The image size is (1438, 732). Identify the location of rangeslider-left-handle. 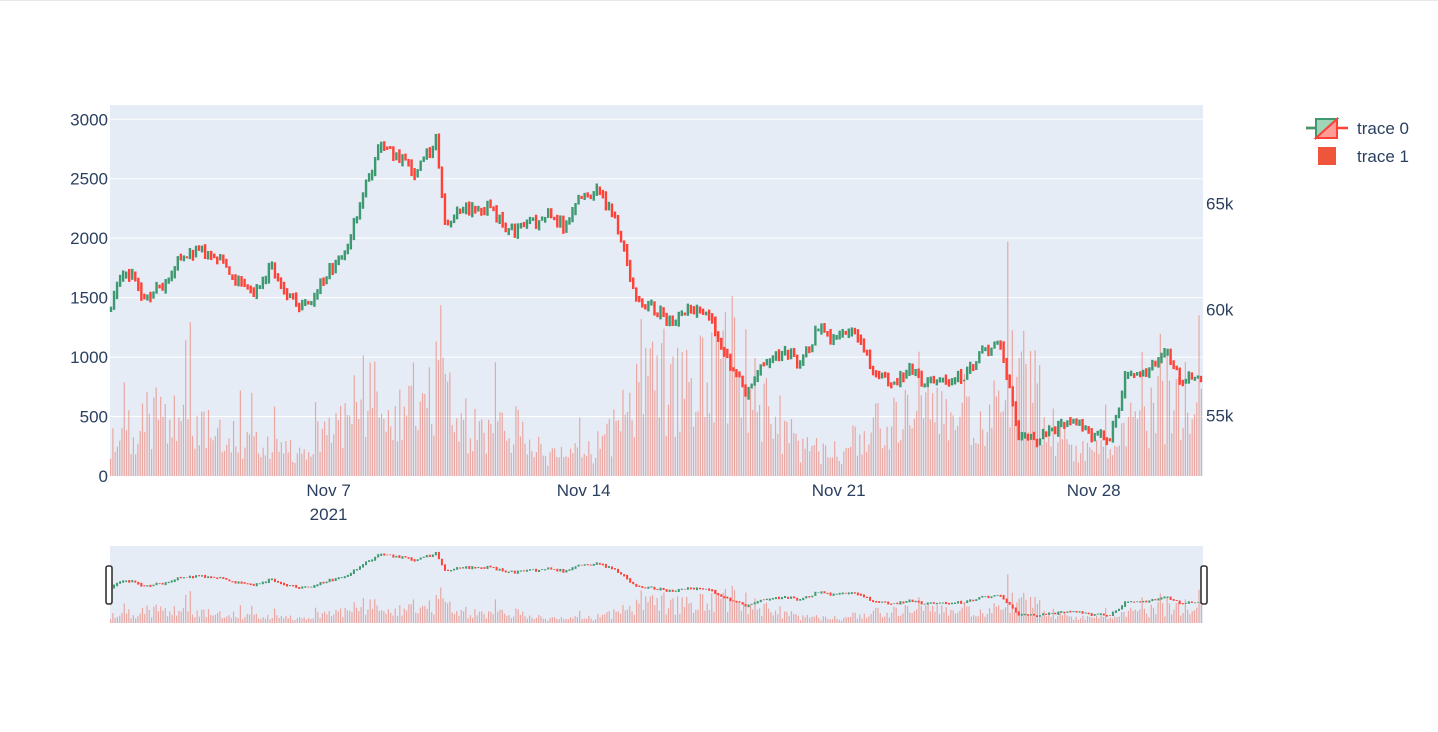
(109, 585).